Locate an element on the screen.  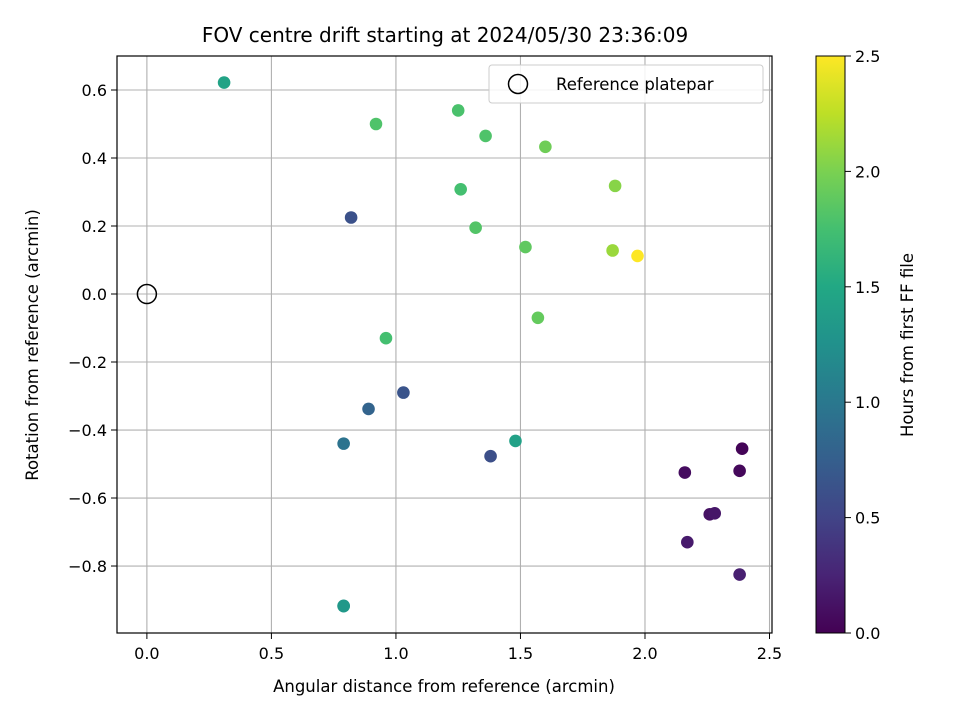
y-axis-ticks: −0.8 −0.6 −0.4 −0.2 0.0 0.2 0.4 0.6 is located at coordinates (92, 328).